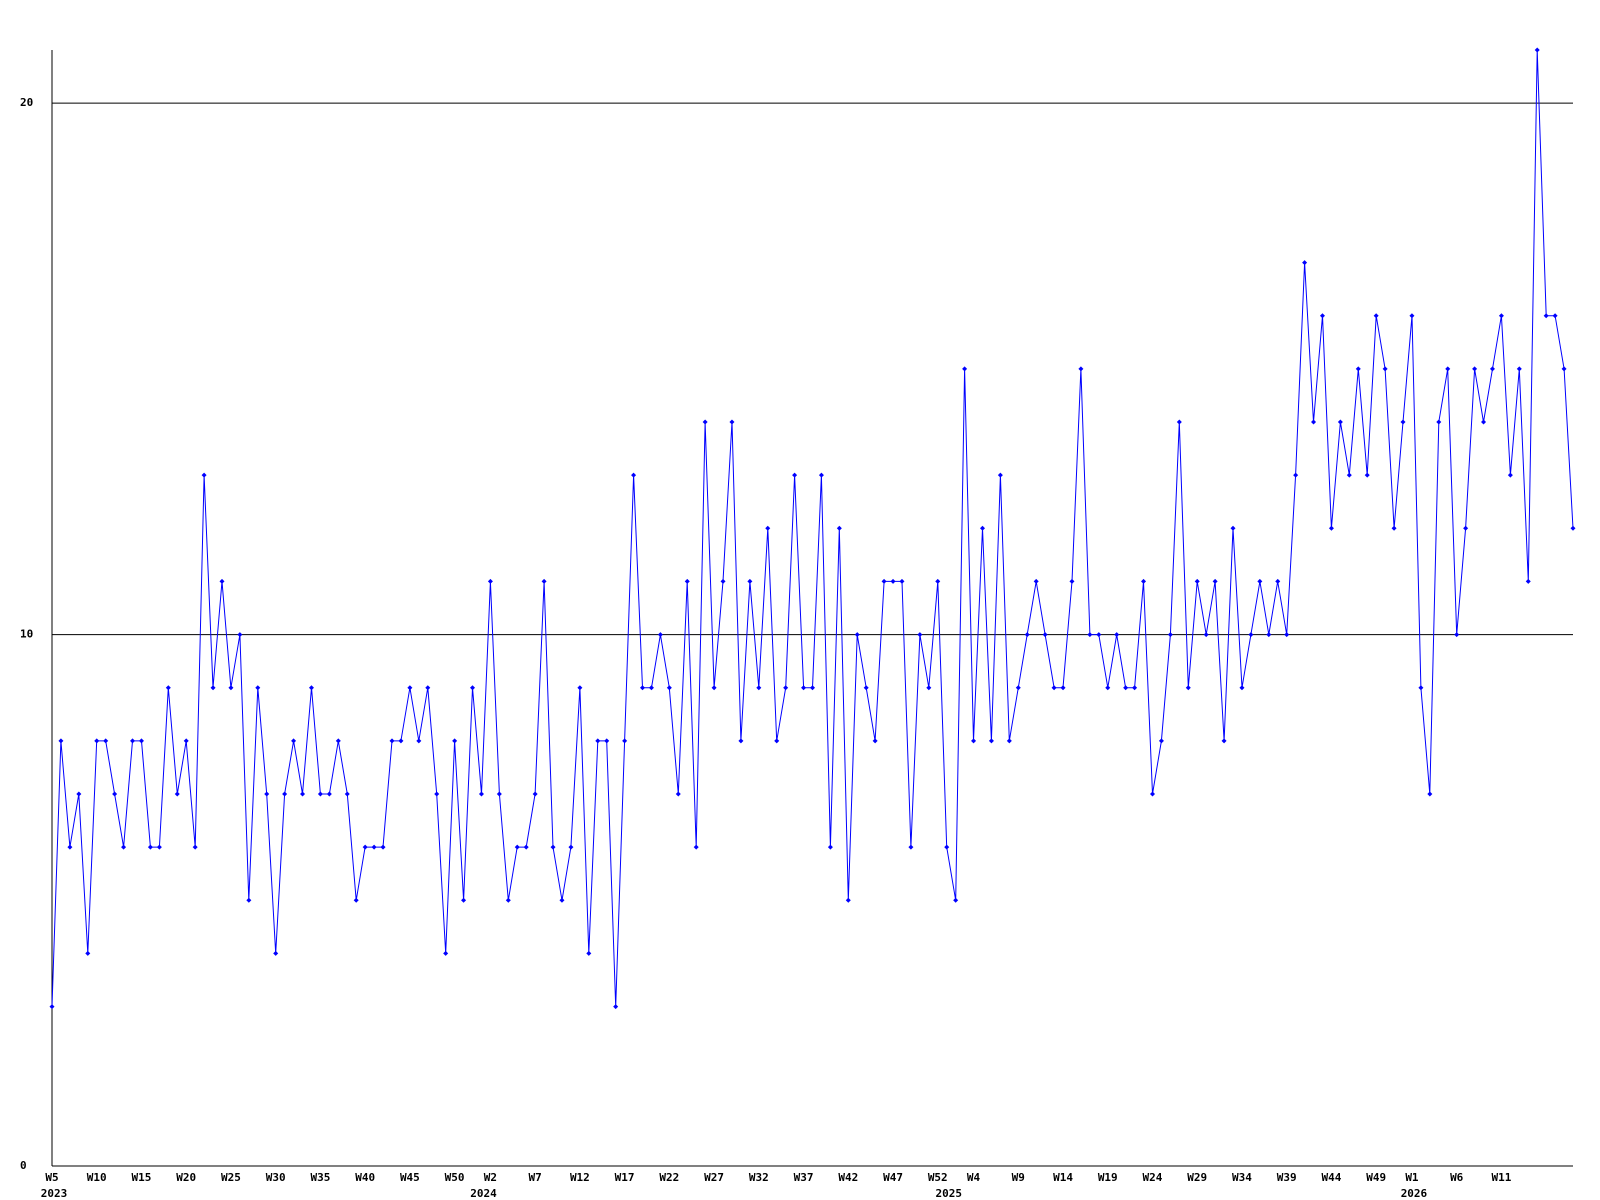 This screenshot has width=1600, height=1200. What do you see at coordinates (1063, 1177) in the screenshot?
I see `x-tick-label: W14` at bounding box center [1063, 1177].